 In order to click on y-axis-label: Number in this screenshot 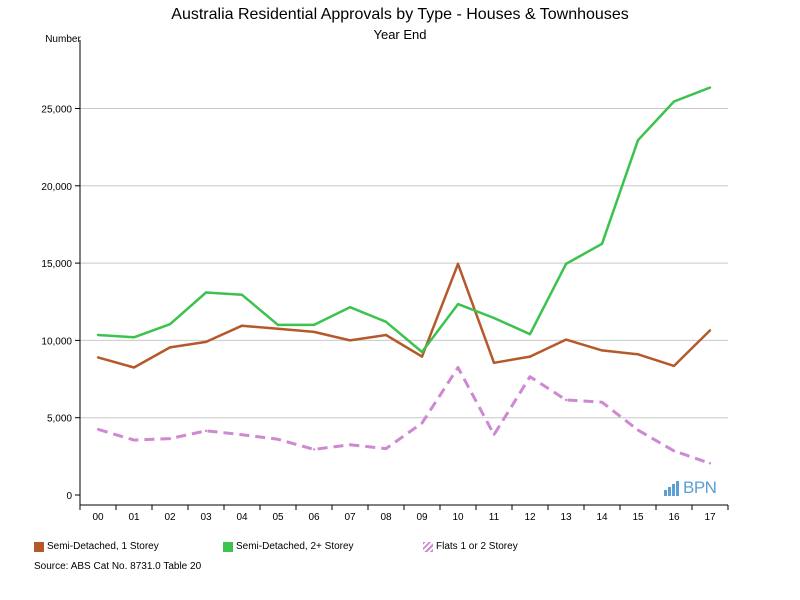, I will do `click(63, 39)`.